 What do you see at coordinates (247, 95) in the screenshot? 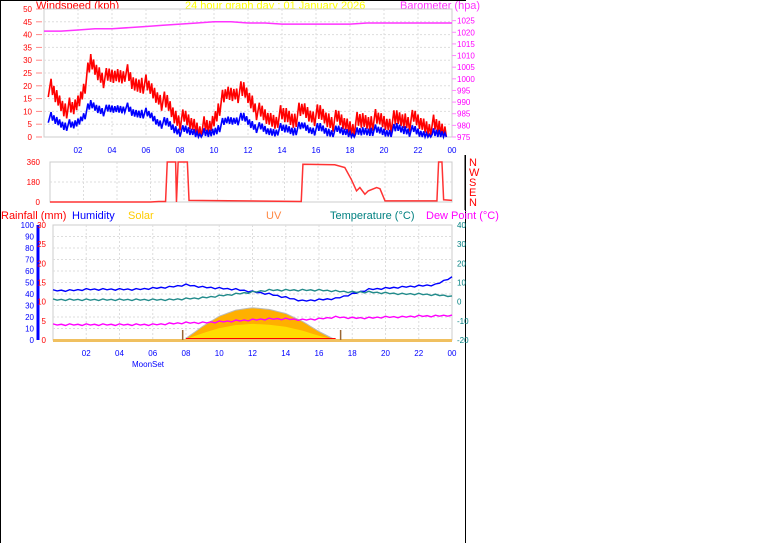
I see `gust-line` at bounding box center [247, 95].